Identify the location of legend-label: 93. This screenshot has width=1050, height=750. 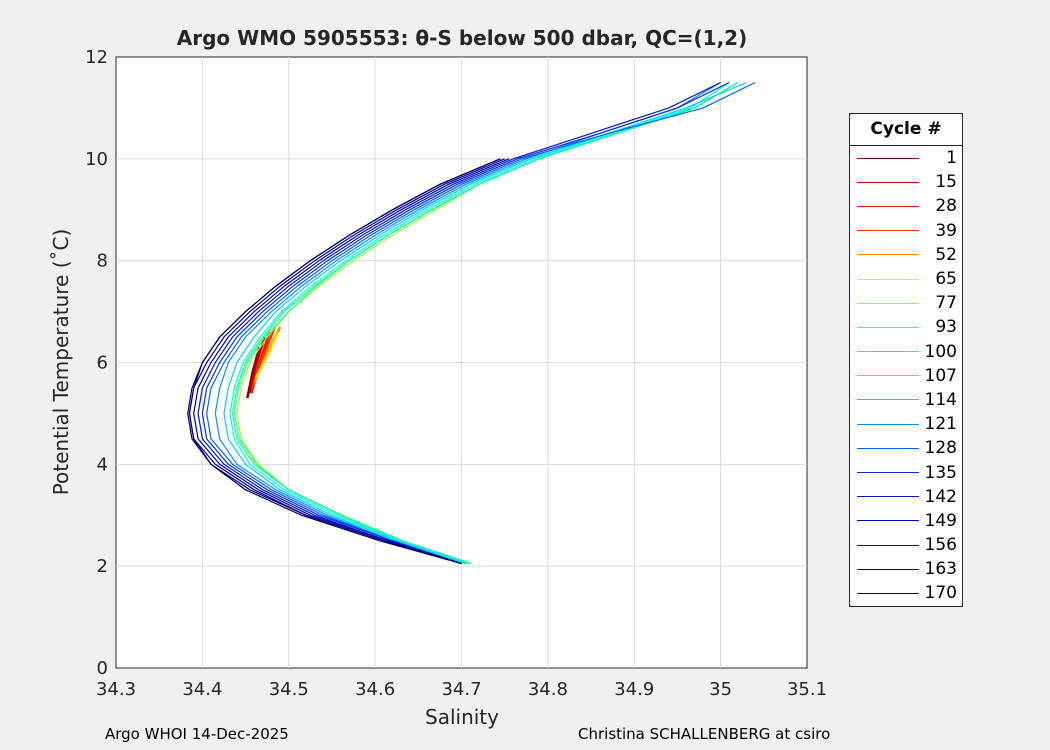
(946, 327).